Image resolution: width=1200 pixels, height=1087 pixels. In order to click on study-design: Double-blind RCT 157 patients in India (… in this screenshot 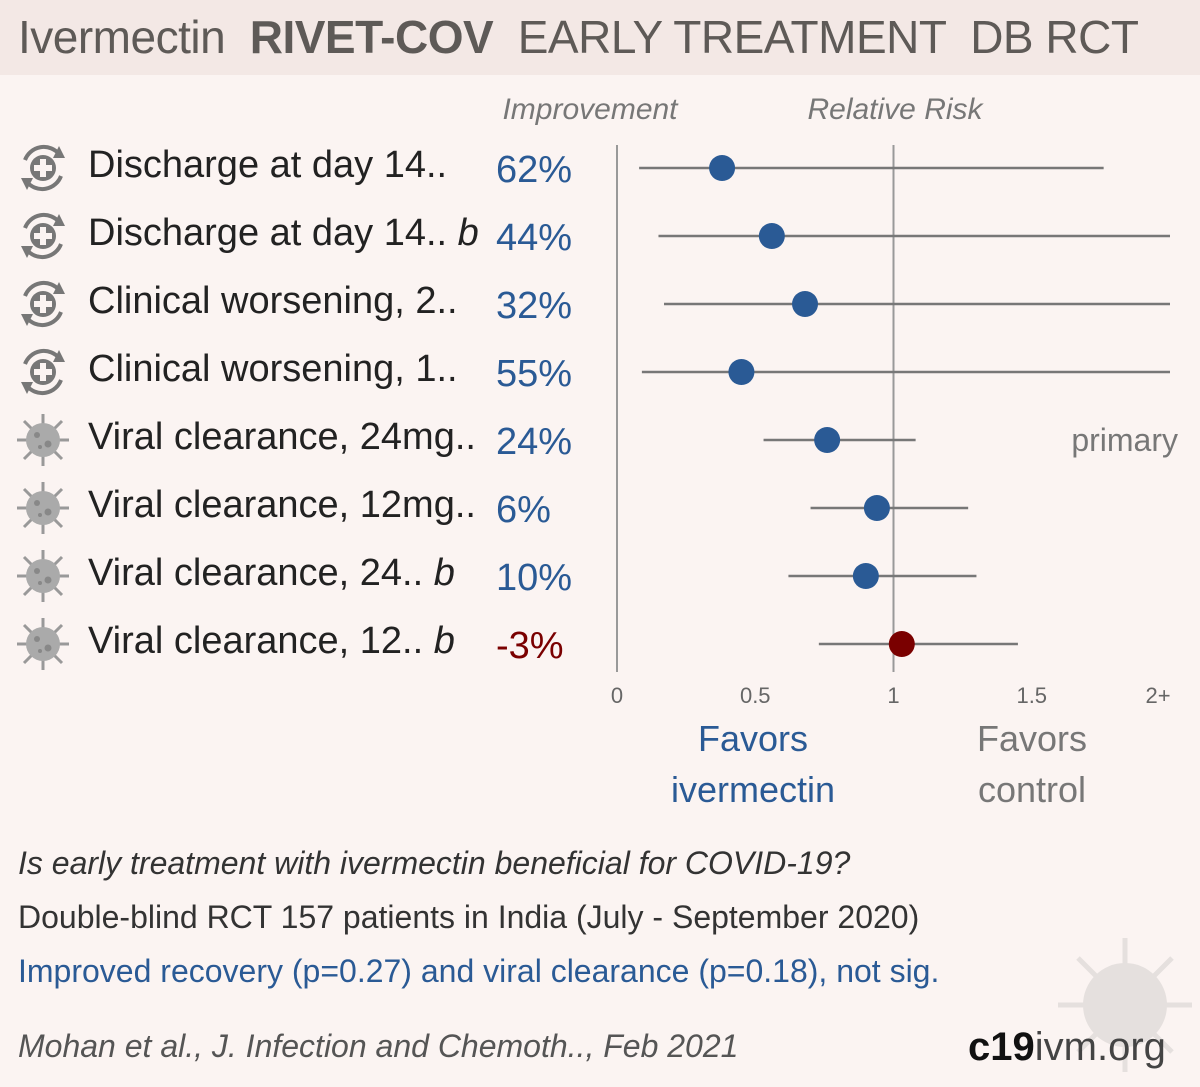, I will do `click(469, 917)`.